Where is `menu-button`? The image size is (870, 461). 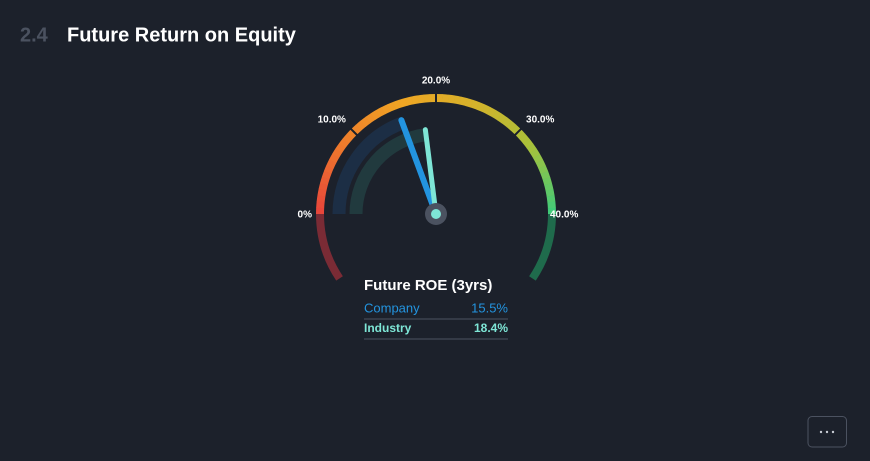
menu-button is located at coordinates (827, 432).